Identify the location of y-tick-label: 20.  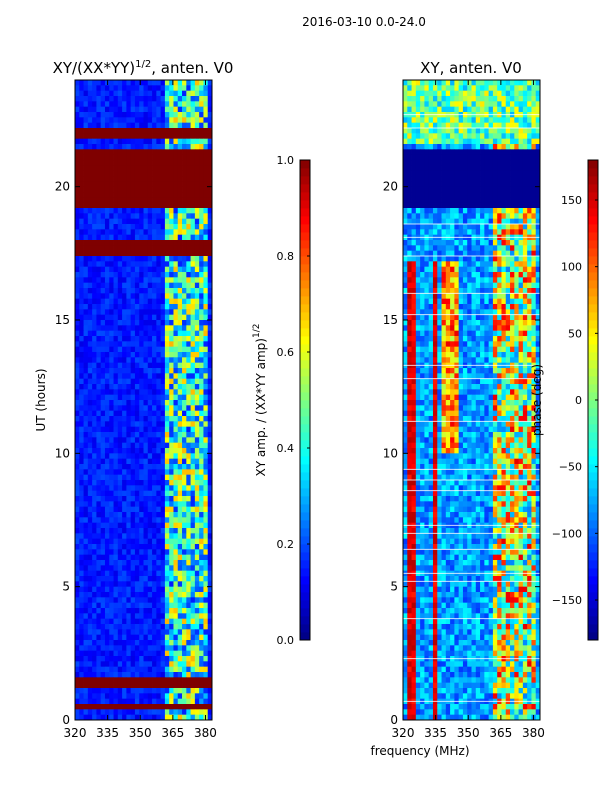
(62, 187).